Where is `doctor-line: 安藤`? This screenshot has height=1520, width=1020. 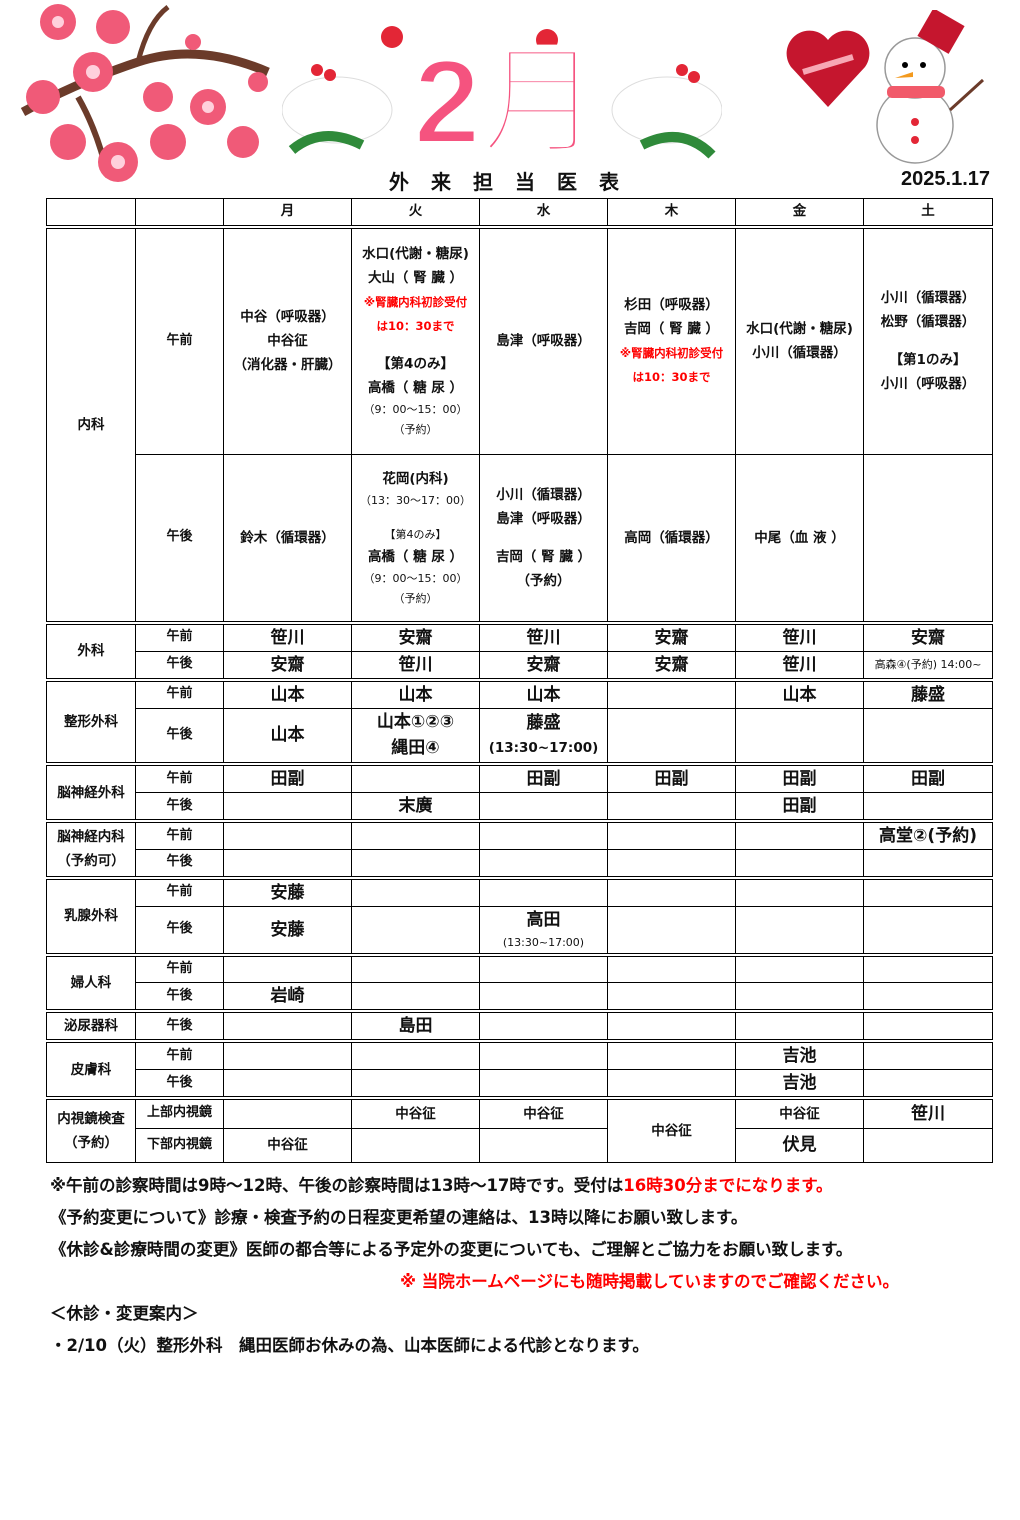 doctor-line: 安藤 is located at coordinates (287, 929).